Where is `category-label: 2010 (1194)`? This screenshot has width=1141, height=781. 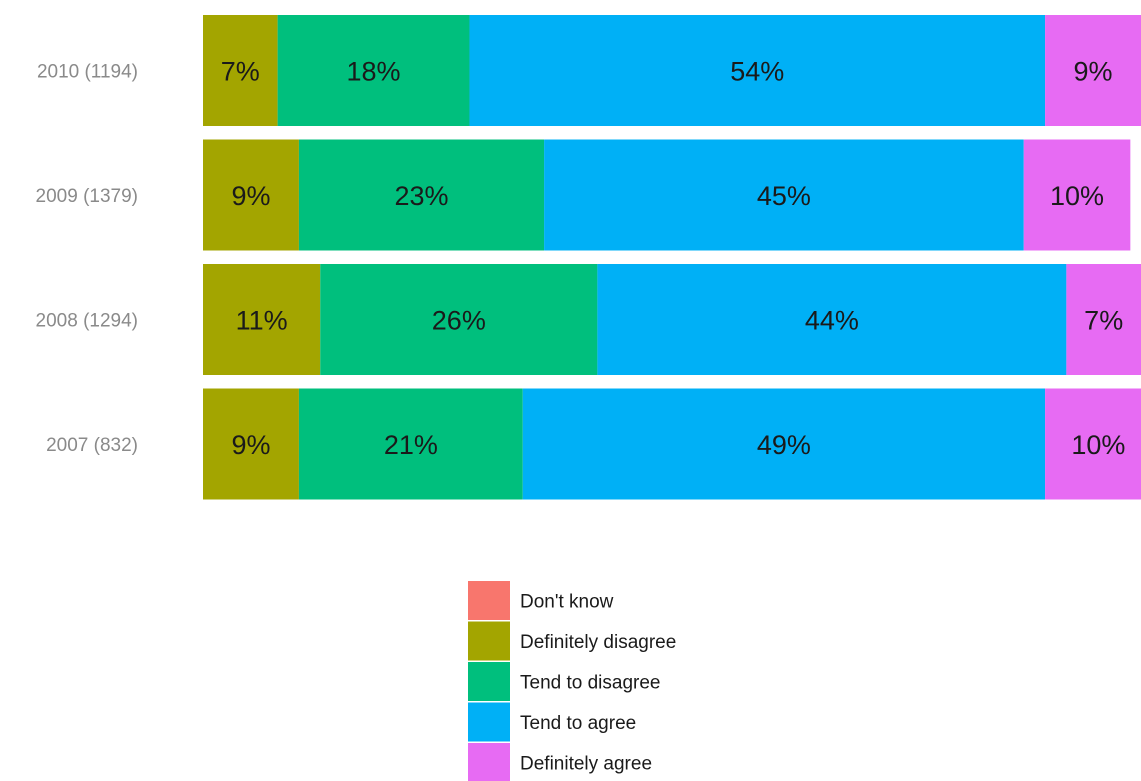 category-label: 2010 (1194) is located at coordinates (87, 72).